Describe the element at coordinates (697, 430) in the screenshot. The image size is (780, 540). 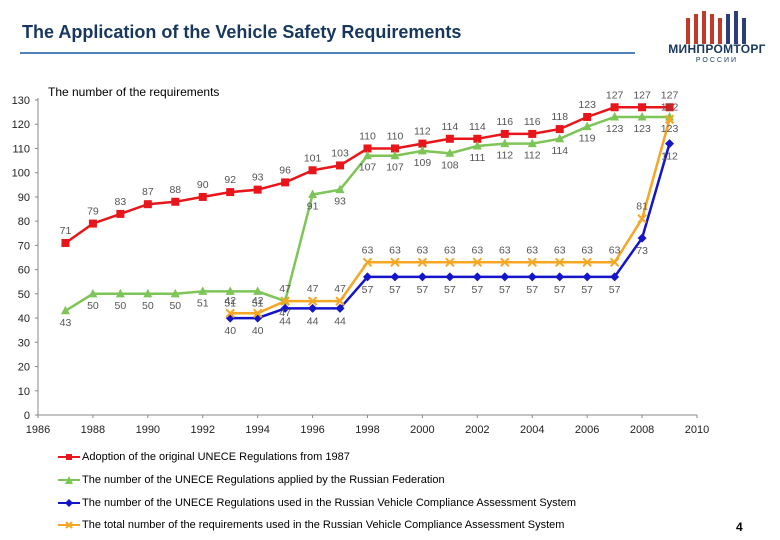
I see `x-tick-label: 2010` at that location.